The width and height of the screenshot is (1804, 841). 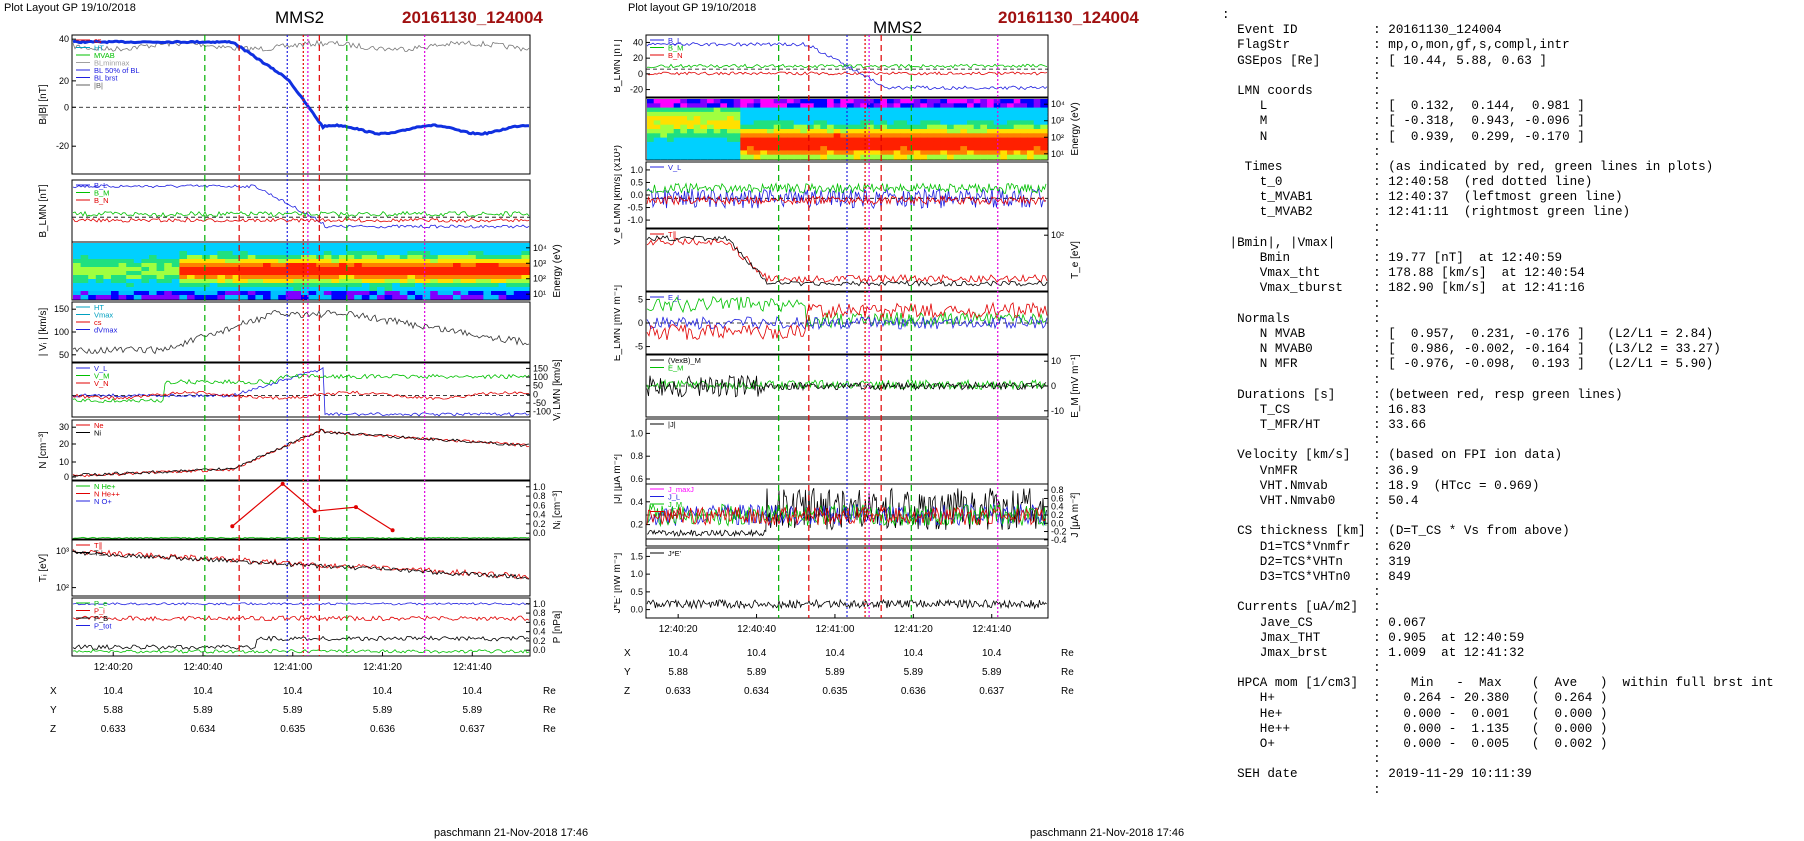 I want to click on info-line: GSEpos [Re] : [ 10.44, 5.88, 0.63 ], so click(x=1384, y=60).